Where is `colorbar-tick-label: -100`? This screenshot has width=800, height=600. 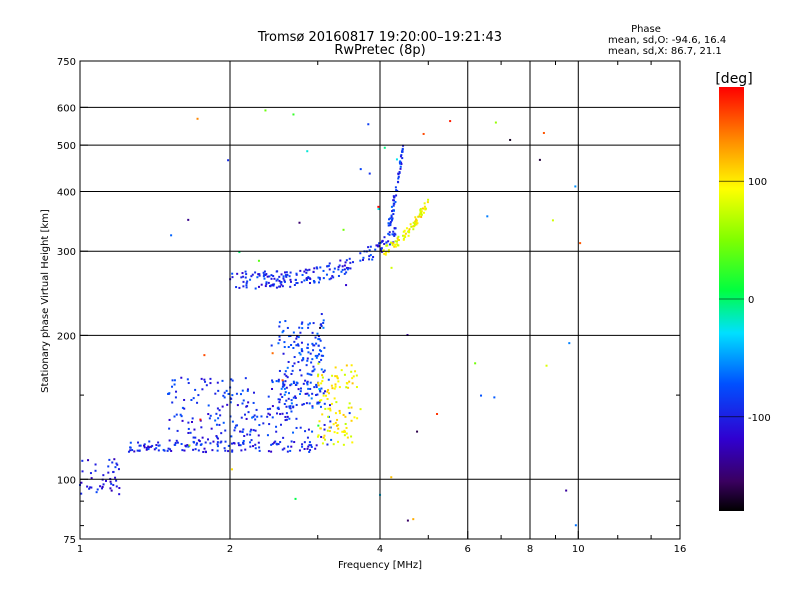
colorbar-tick-label: -100 is located at coordinates (759, 418).